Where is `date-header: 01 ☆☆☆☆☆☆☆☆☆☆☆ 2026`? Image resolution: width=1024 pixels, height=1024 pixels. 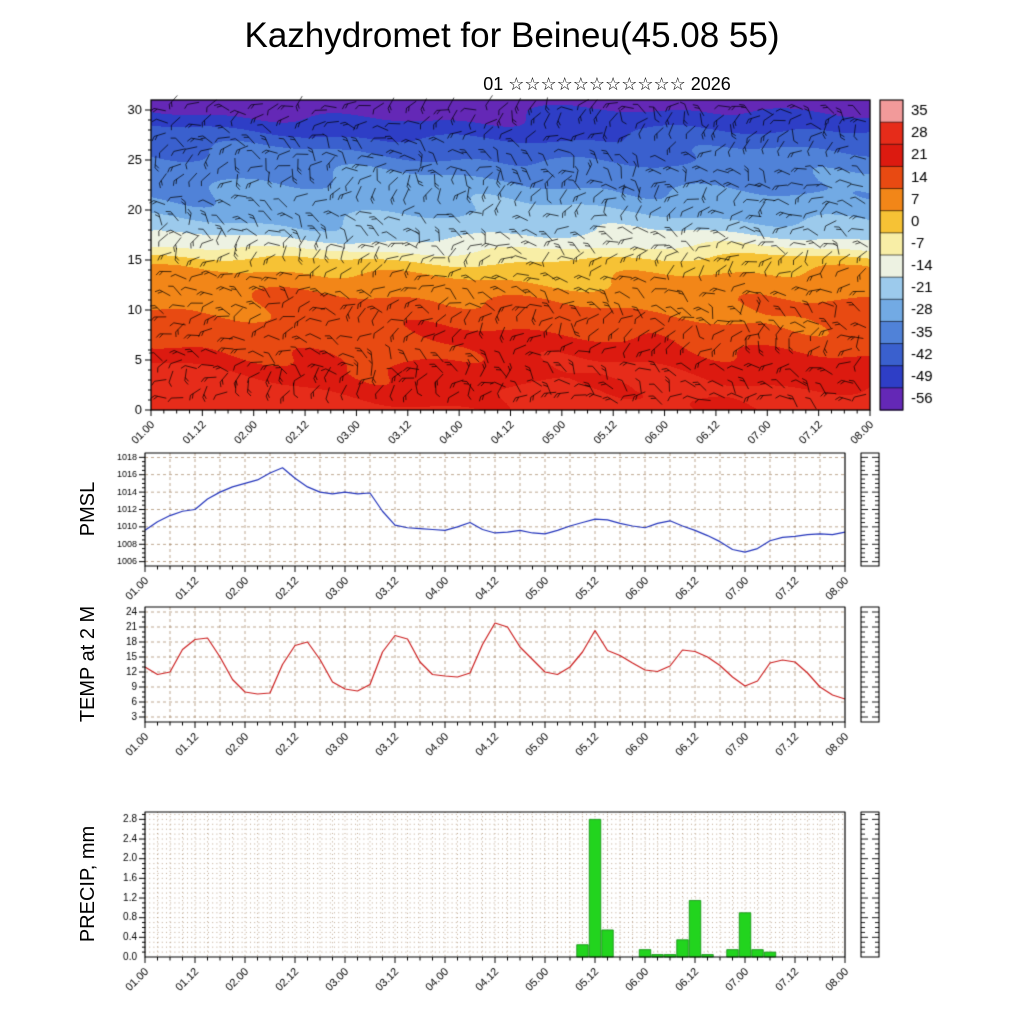 date-header: 01 ☆☆☆☆☆☆☆☆☆☆☆ 2026 is located at coordinates (607, 84).